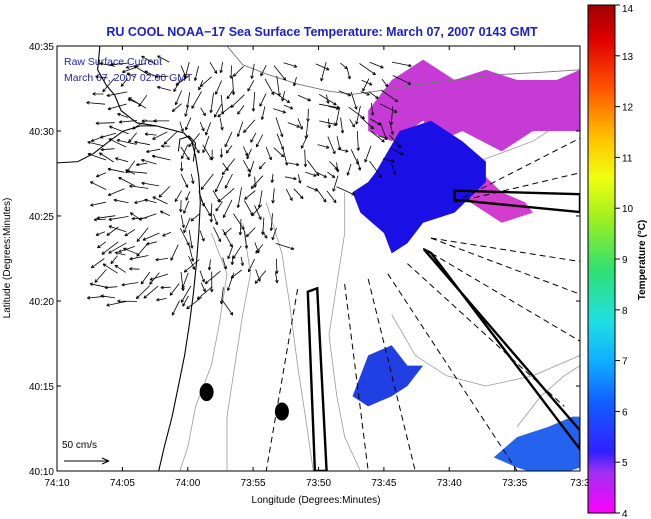 Image resolution: width=651 pixels, height=519 pixels. I want to click on colorbar-tick-label: 14, so click(628, 9).